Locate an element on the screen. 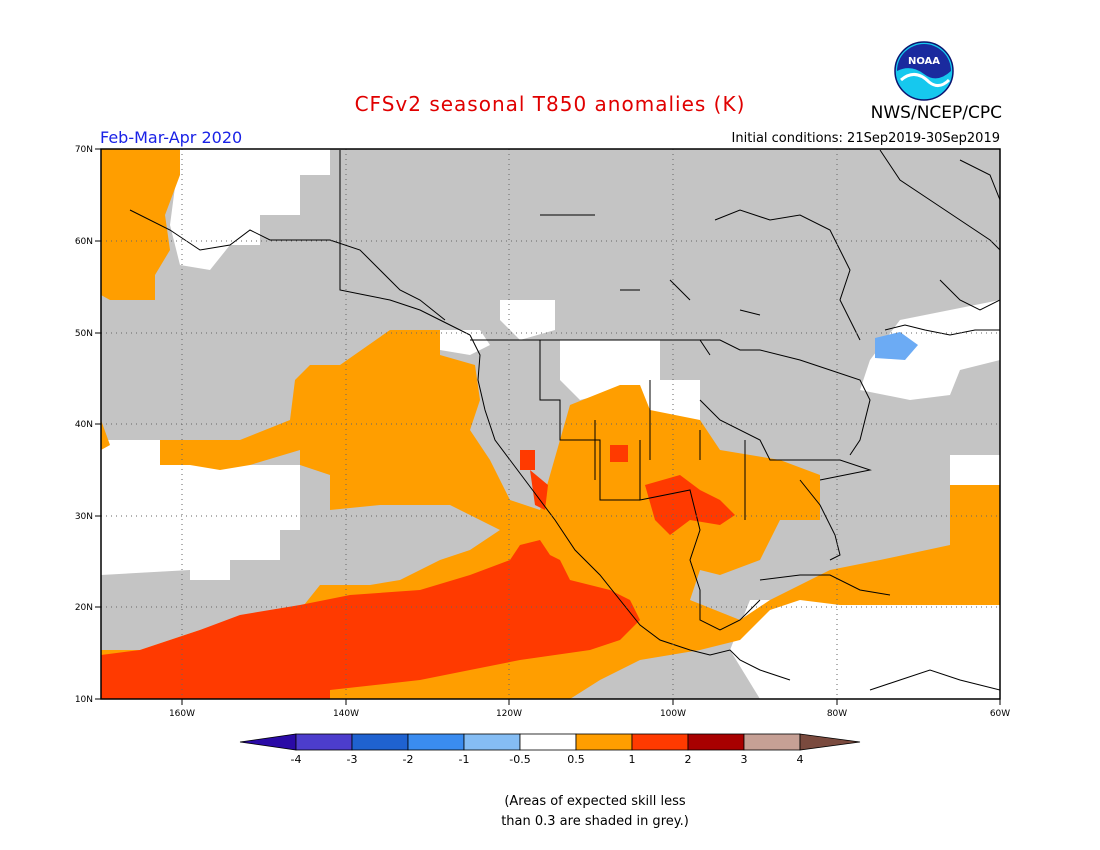 Image resolution: width=1100 pixels, height=850 pixels. lon-label: 60W is located at coordinates (1000, 714).